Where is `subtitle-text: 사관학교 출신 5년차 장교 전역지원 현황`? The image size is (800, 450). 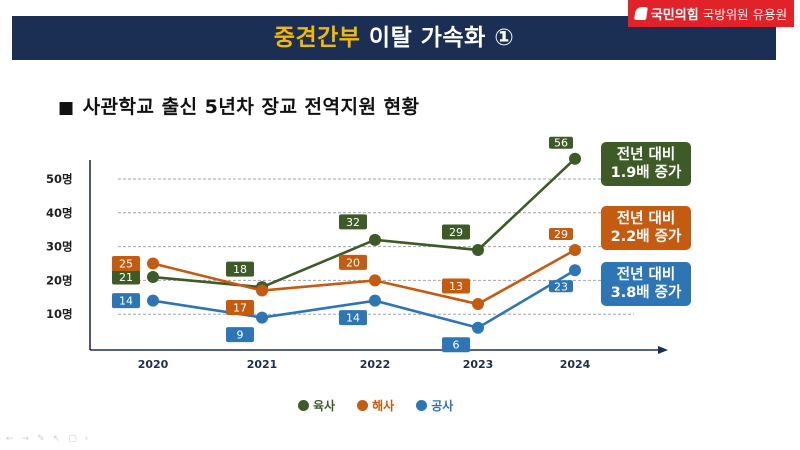
subtitle-text: 사관학교 출신 5년차 장교 전역지원 현황 is located at coordinates (251, 107).